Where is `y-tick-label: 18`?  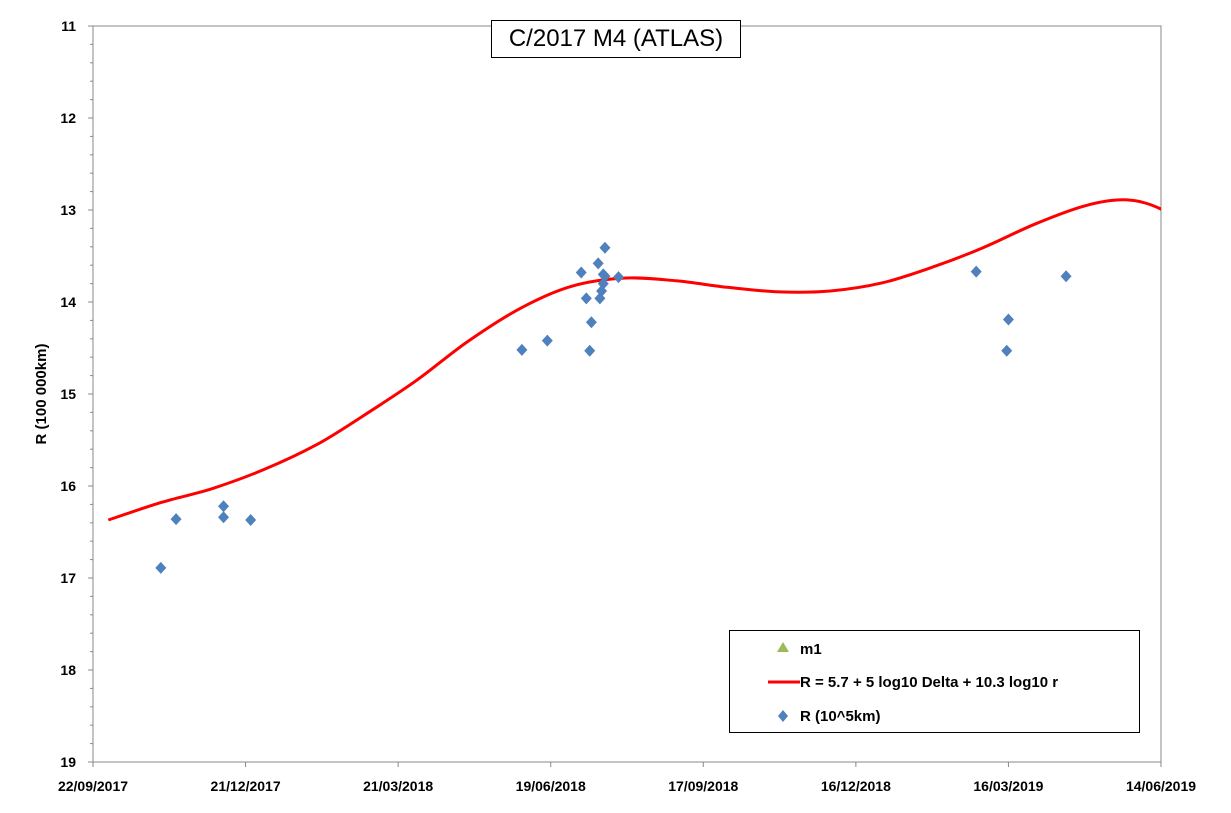
y-tick-label: 18 is located at coordinates (68, 670).